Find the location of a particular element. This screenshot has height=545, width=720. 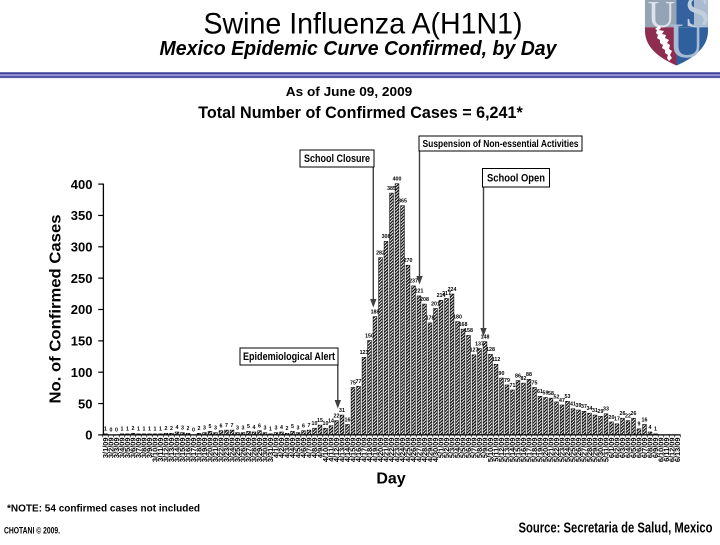

svg-text: 3/30/09 is located at coordinates (264, 450).